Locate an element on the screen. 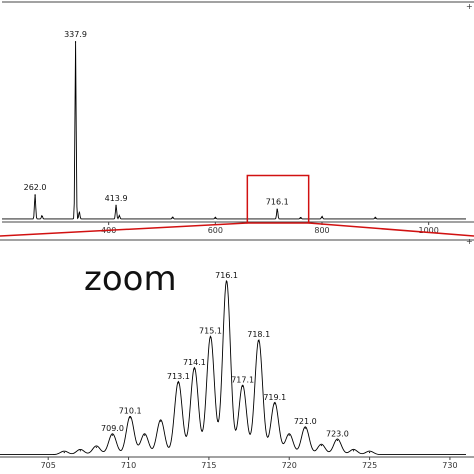 The width and height of the screenshot is (474, 474). zoom-chart-tick-label: 715 is located at coordinates (208, 465).